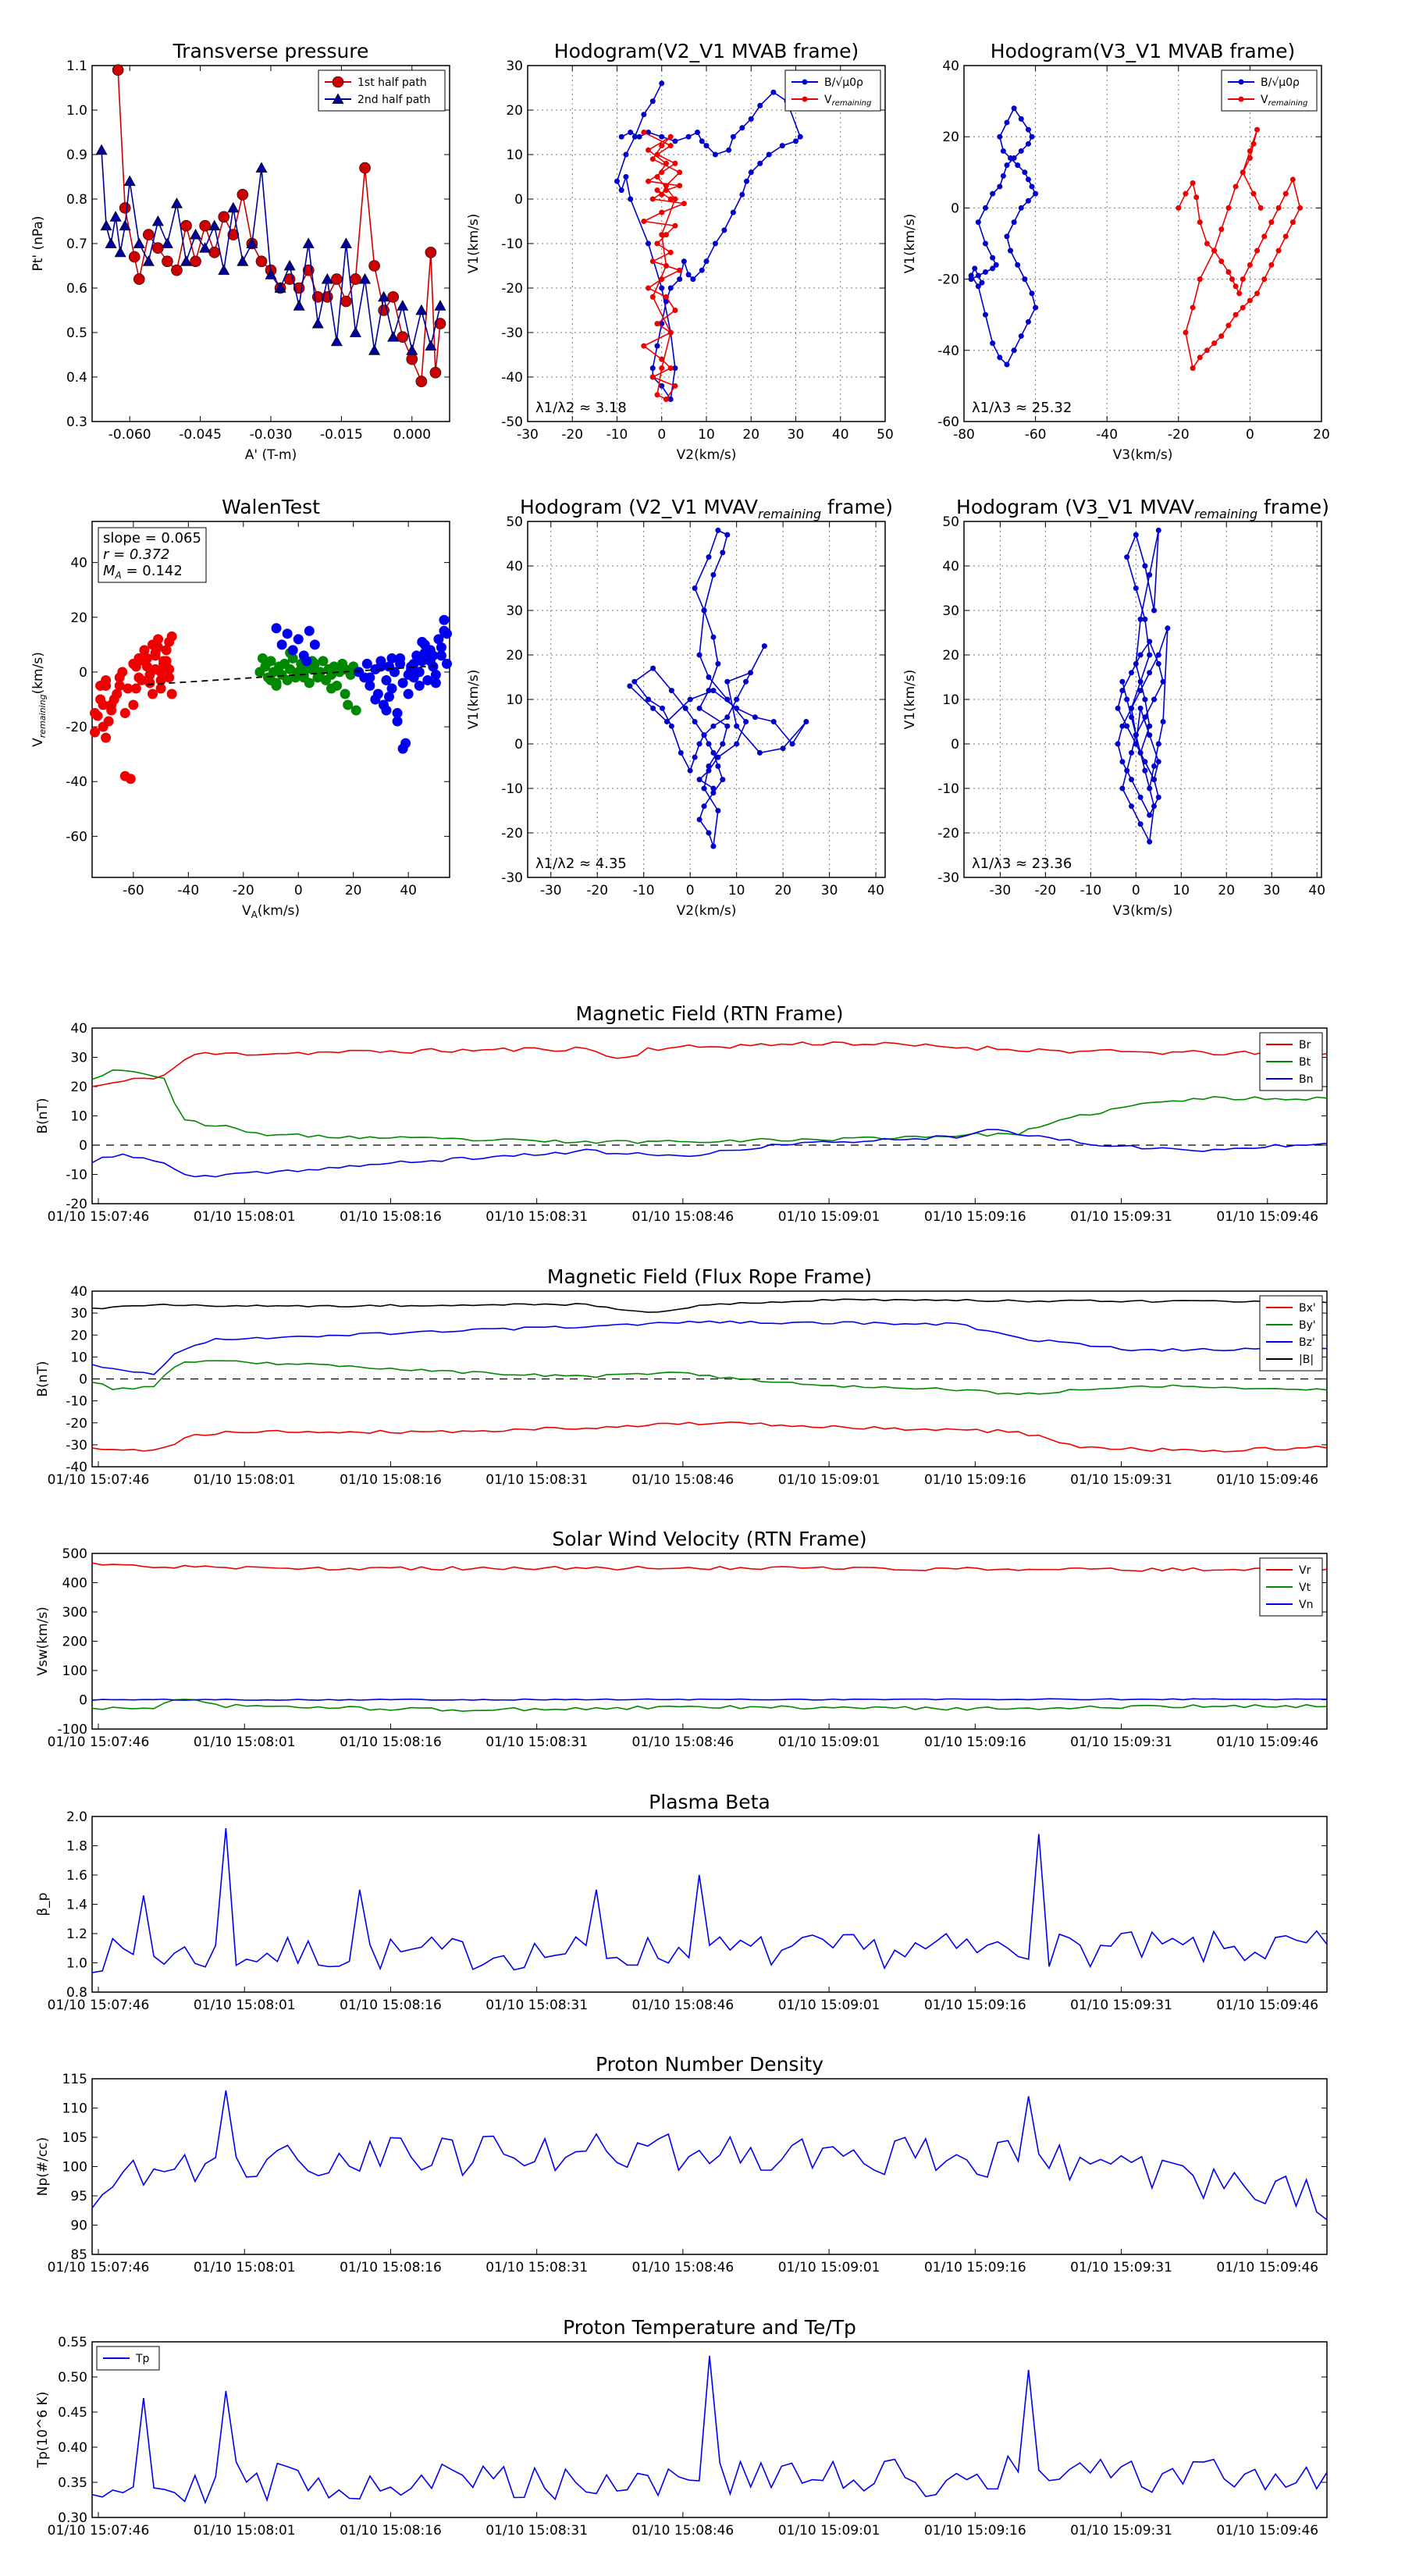 This screenshot has width=1405, height=2576. I want to click on x-tick-label: 10, so click(707, 435).